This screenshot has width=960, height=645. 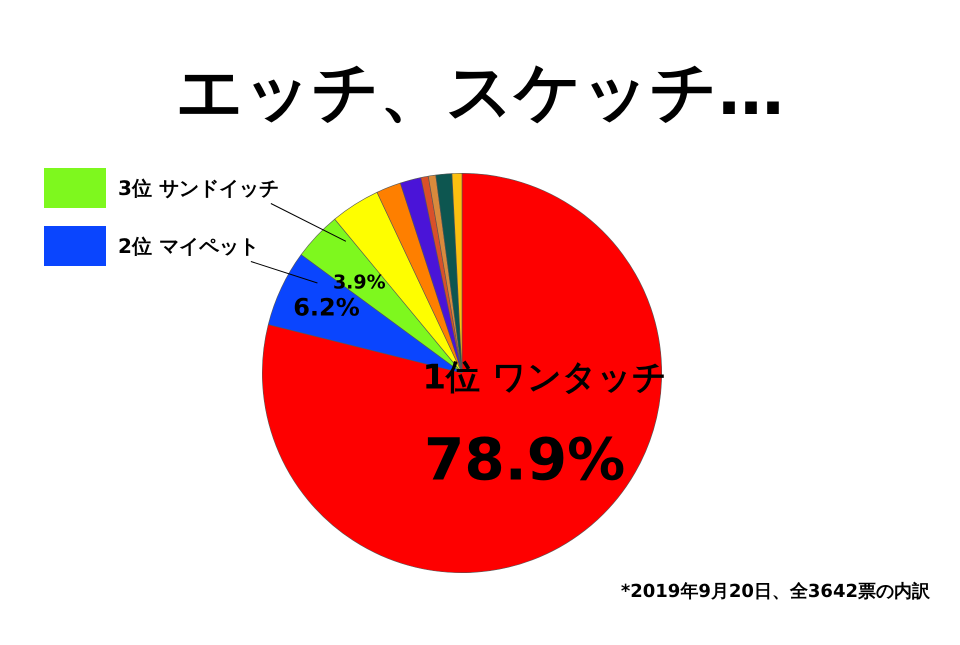 What do you see at coordinates (525, 460) in the screenshot?
I see `data-label: 78.9%` at bounding box center [525, 460].